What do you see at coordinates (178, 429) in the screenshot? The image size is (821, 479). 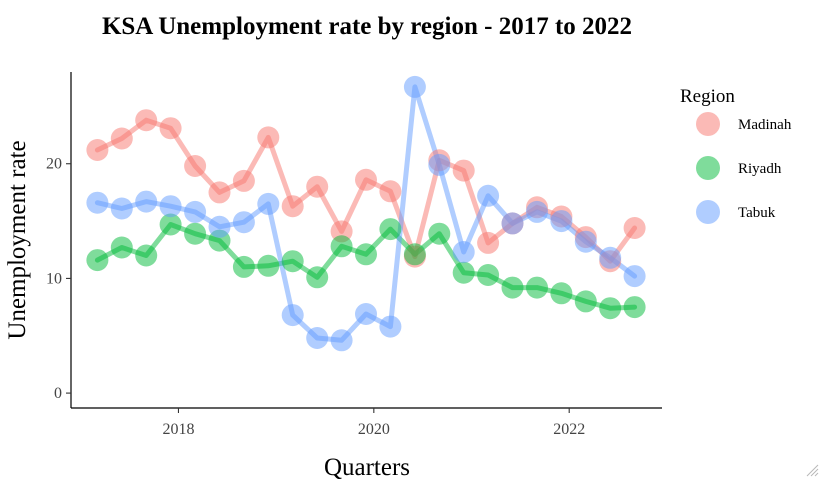 I see `x-tick-label: 2018` at bounding box center [178, 429].